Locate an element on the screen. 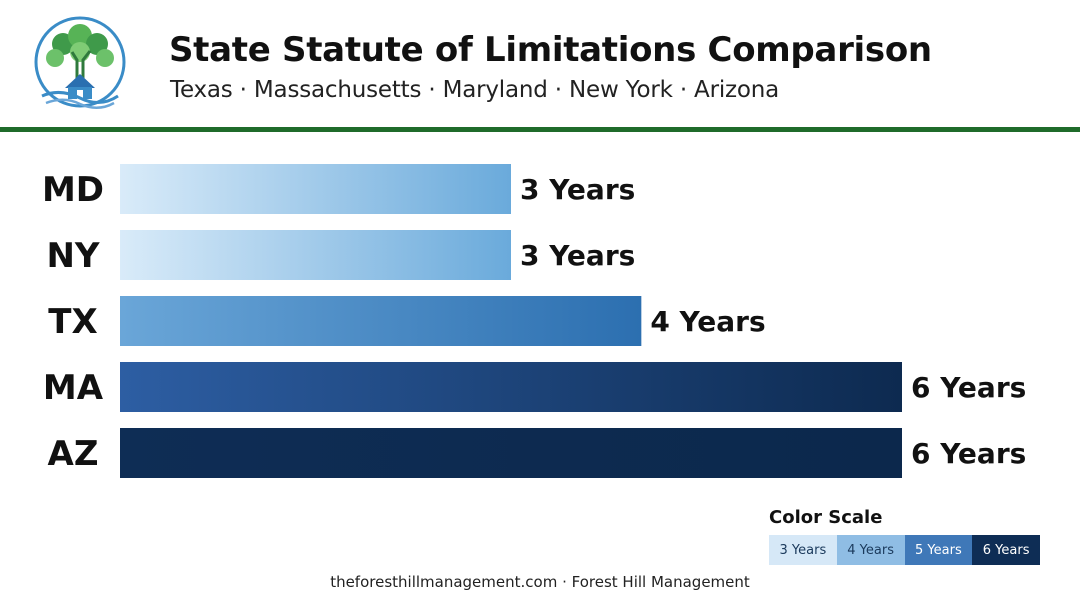 This screenshot has height=603, width=1080. legend-item-3-years: 3 Years is located at coordinates (803, 550).